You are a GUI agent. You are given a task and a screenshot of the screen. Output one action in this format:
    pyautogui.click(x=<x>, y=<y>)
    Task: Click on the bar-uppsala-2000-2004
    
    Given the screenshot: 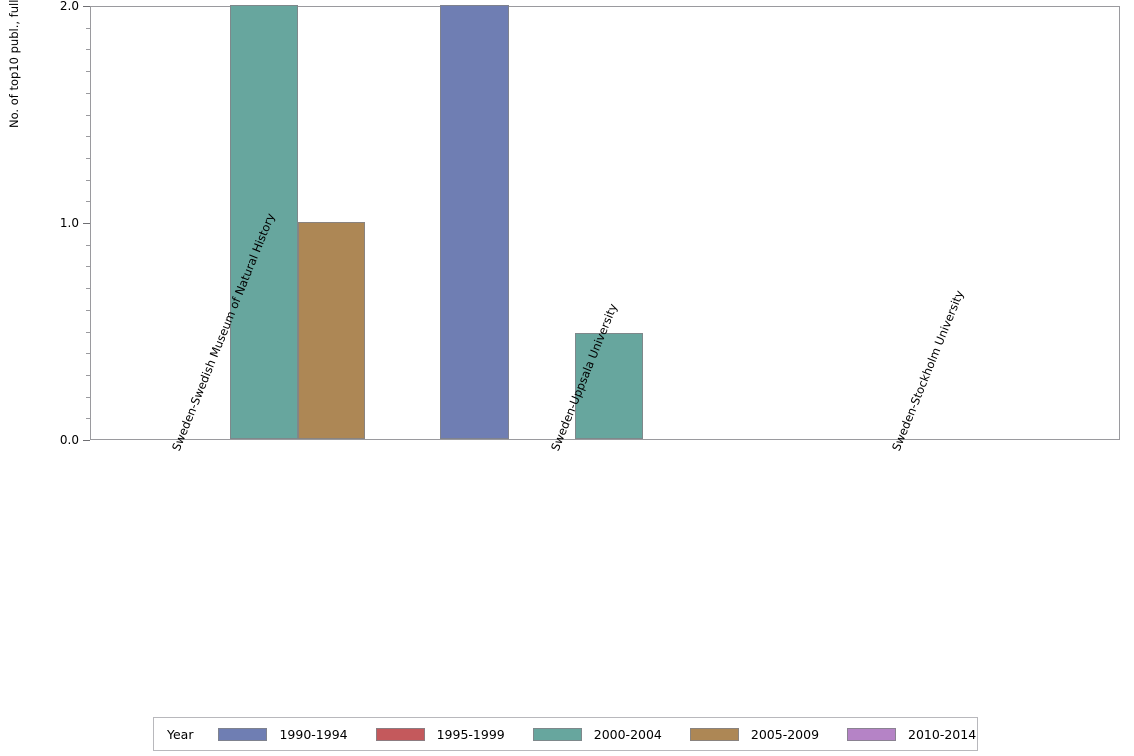 What is the action you would take?
    pyautogui.click(x=609, y=385)
    